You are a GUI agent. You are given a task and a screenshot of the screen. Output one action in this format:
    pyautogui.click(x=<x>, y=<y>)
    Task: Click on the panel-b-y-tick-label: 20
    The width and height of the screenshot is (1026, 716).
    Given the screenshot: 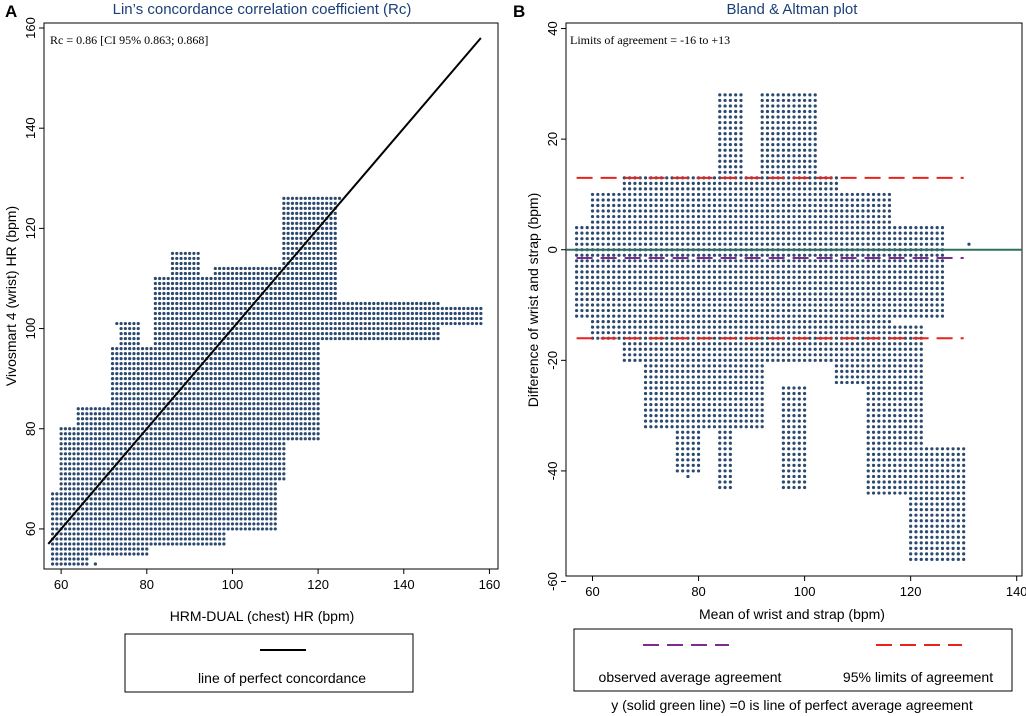 What is the action you would take?
    pyautogui.click(x=552, y=139)
    